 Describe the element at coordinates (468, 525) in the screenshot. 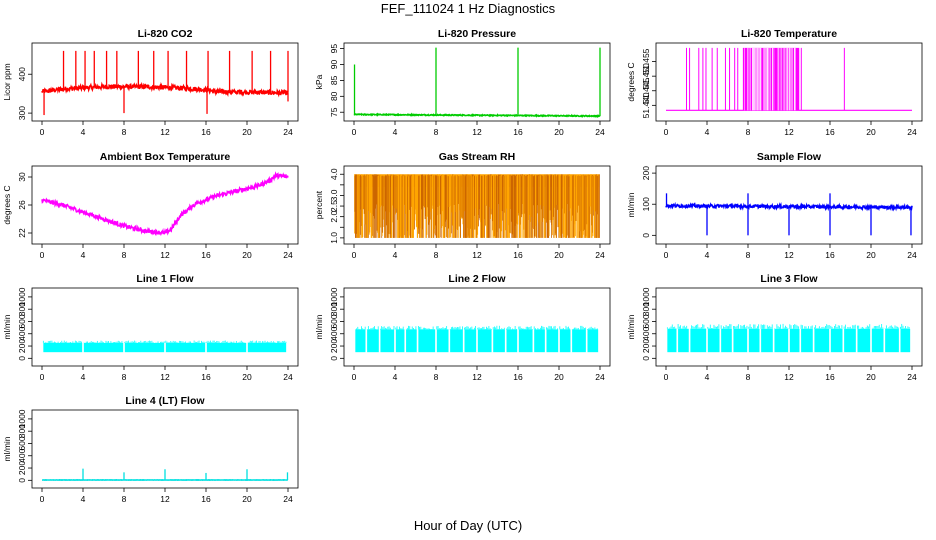

I see `figure-x-axis-label: Hour of Day (UTC)` at that location.